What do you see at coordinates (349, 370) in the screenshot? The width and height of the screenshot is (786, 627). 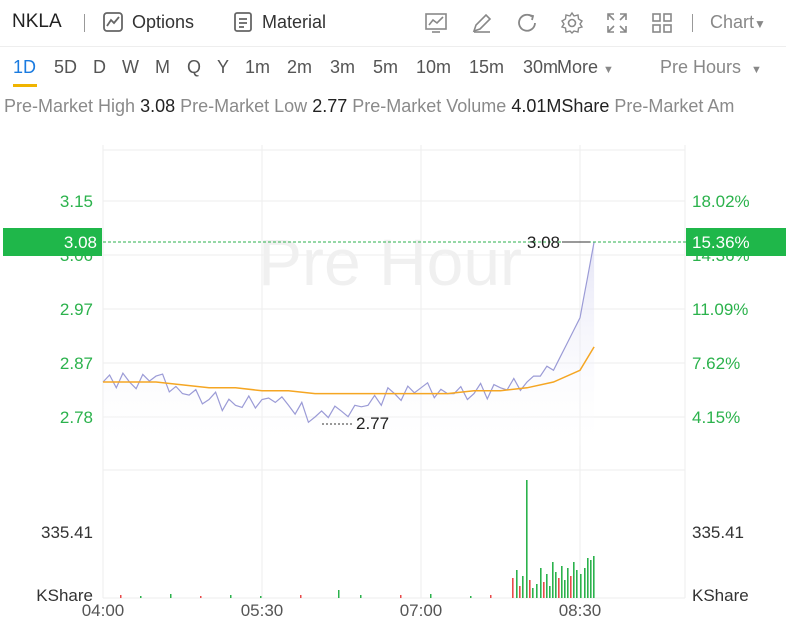 I see `average-line` at bounding box center [349, 370].